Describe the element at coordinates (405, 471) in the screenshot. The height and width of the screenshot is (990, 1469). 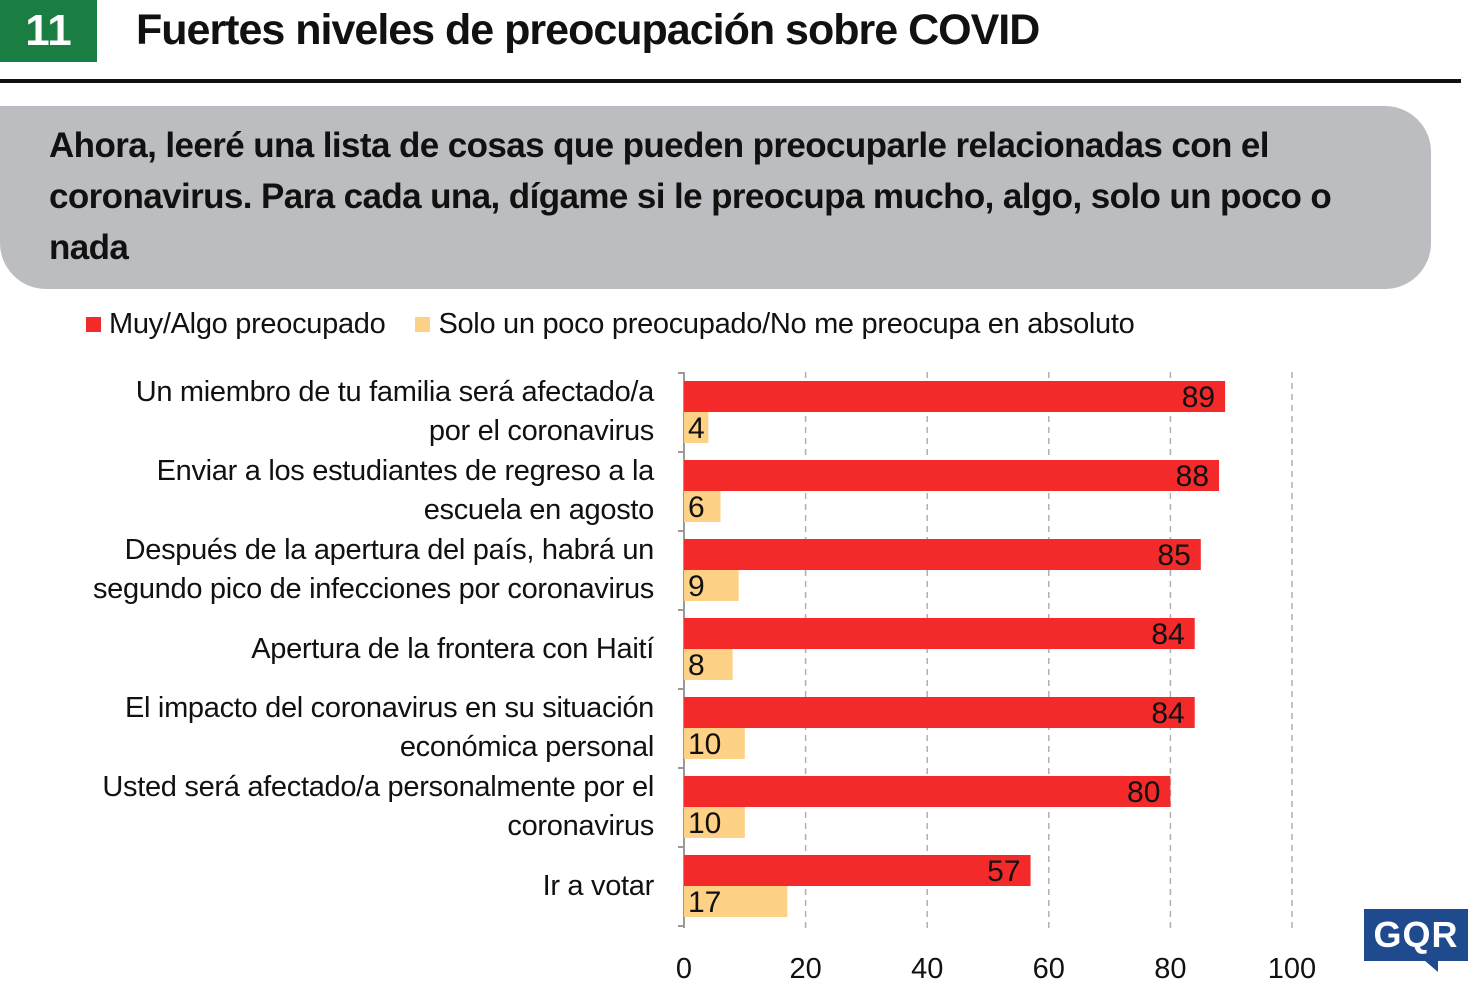
I see `category-label-line: Enviar a los estudiantes de regreso a la` at that location.